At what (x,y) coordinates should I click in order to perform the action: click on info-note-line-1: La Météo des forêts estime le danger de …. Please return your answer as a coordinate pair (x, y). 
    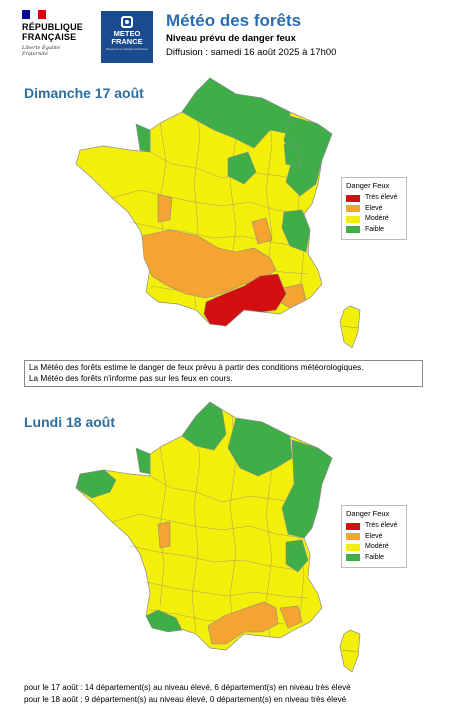
    Looking at the image, I should click on (196, 367).